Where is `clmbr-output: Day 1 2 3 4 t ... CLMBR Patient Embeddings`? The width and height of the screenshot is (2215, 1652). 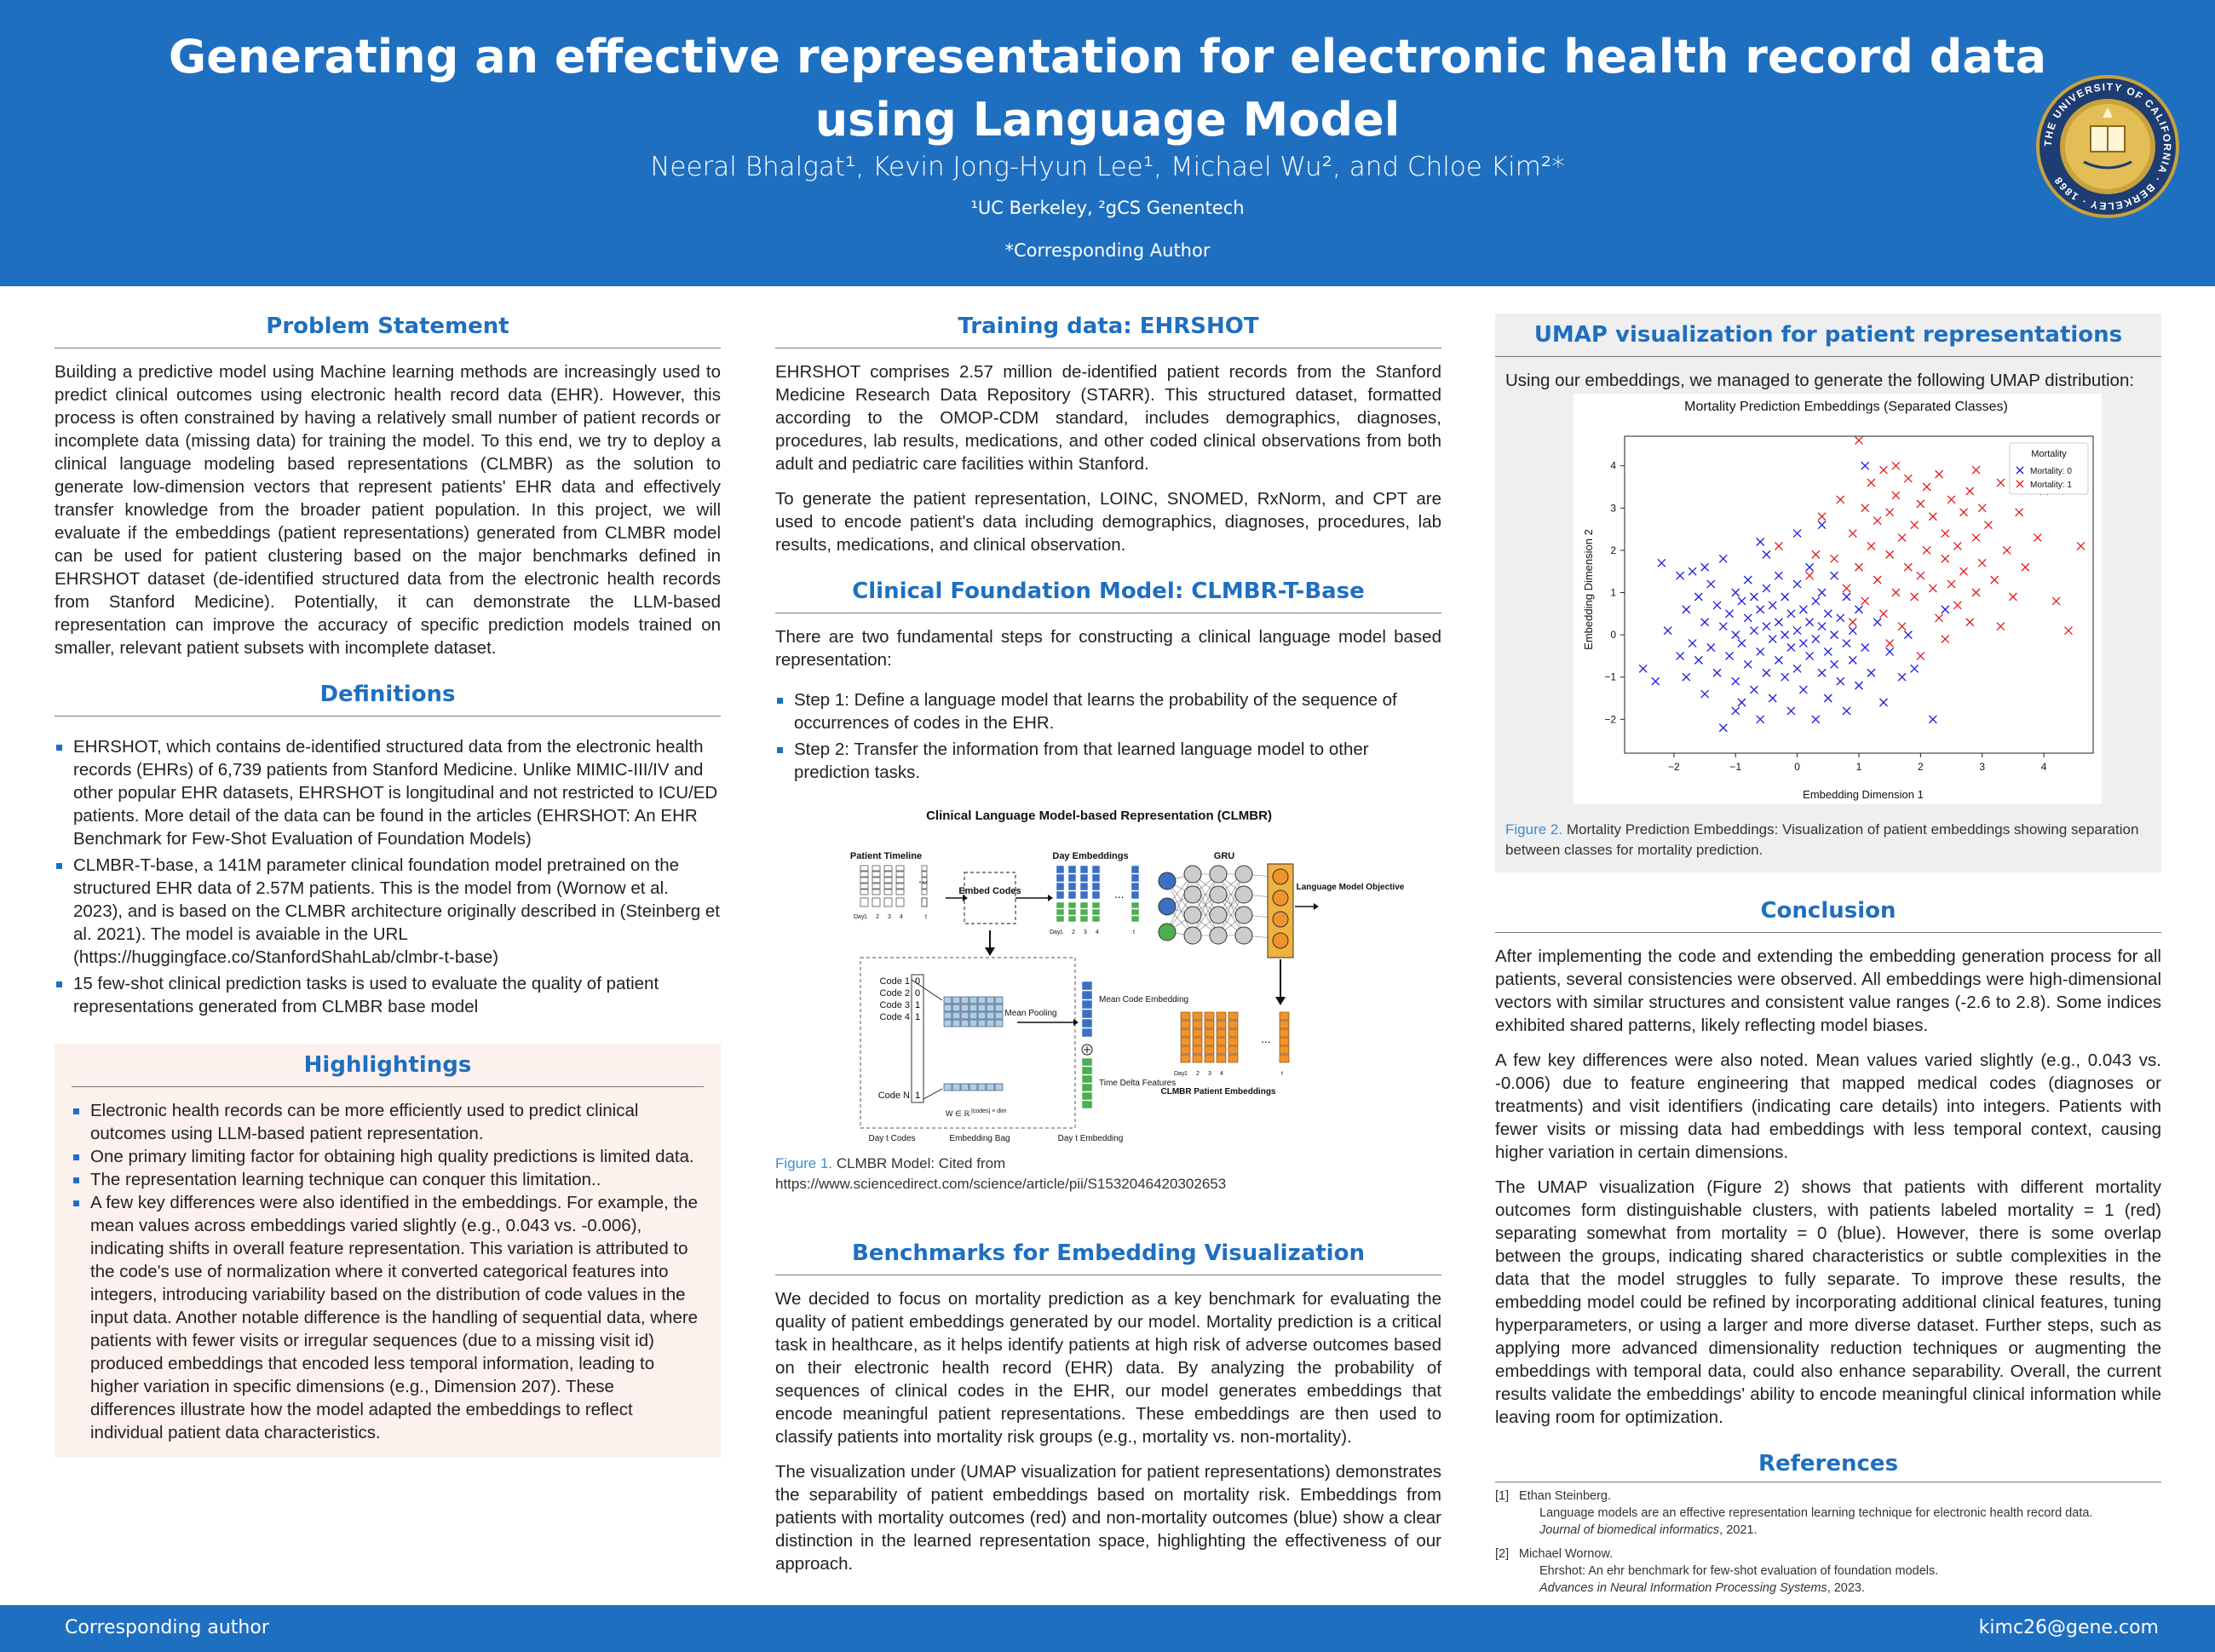 clmbr-output: Day 1 2 3 4 t ... CLMBR Patient Embeddings is located at coordinates (1225, 1054).